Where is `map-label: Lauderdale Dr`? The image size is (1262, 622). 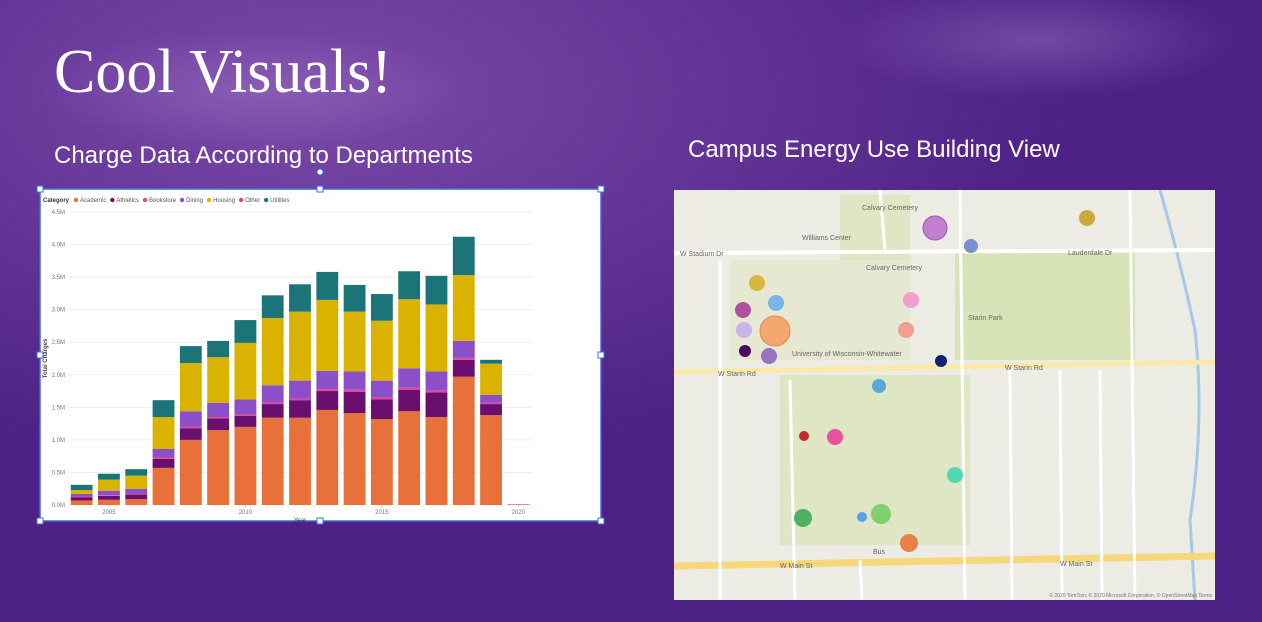
map-label: Lauderdale Dr is located at coordinates (1090, 253).